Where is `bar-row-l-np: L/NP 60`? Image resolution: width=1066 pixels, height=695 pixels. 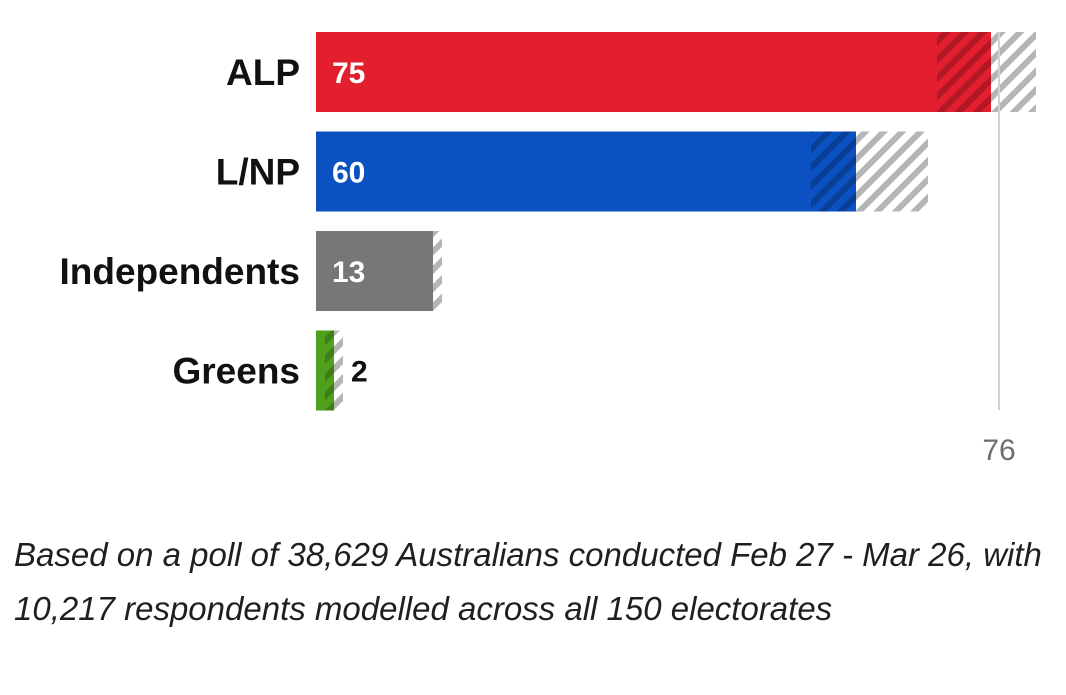
bar-row-l-np: L/NP 60 is located at coordinates (572, 171).